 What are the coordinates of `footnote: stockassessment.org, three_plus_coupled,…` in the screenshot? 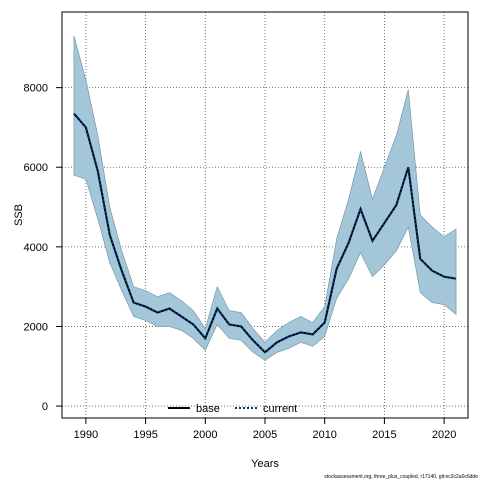 It's located at (401, 477).